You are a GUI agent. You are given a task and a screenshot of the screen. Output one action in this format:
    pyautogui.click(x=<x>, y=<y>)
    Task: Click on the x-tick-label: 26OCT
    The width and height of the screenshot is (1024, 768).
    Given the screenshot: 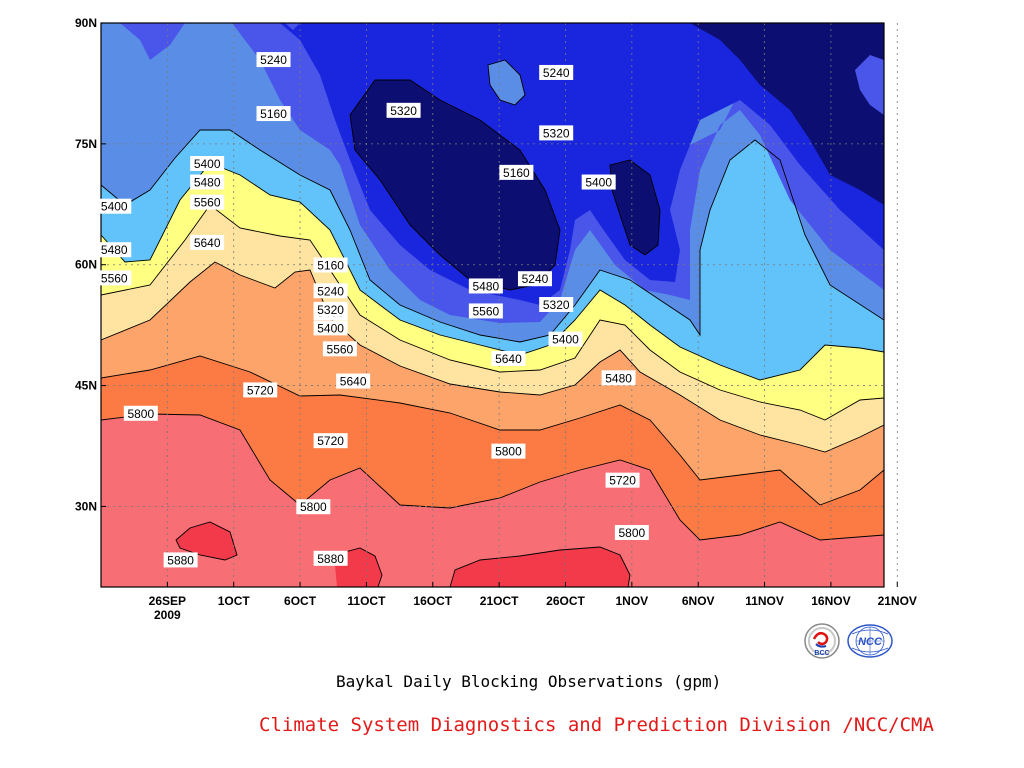 What is the action you would take?
    pyautogui.click(x=565, y=601)
    